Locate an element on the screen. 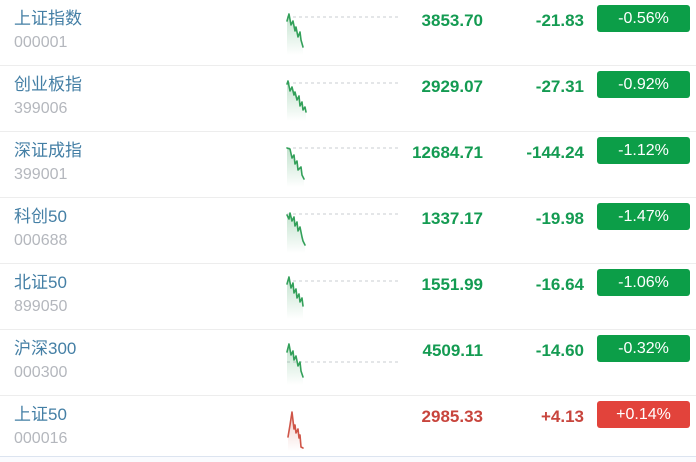  index-list-item: 上证指数 000001 3853.70 -21.83 -0.56% is located at coordinates (348, 33).